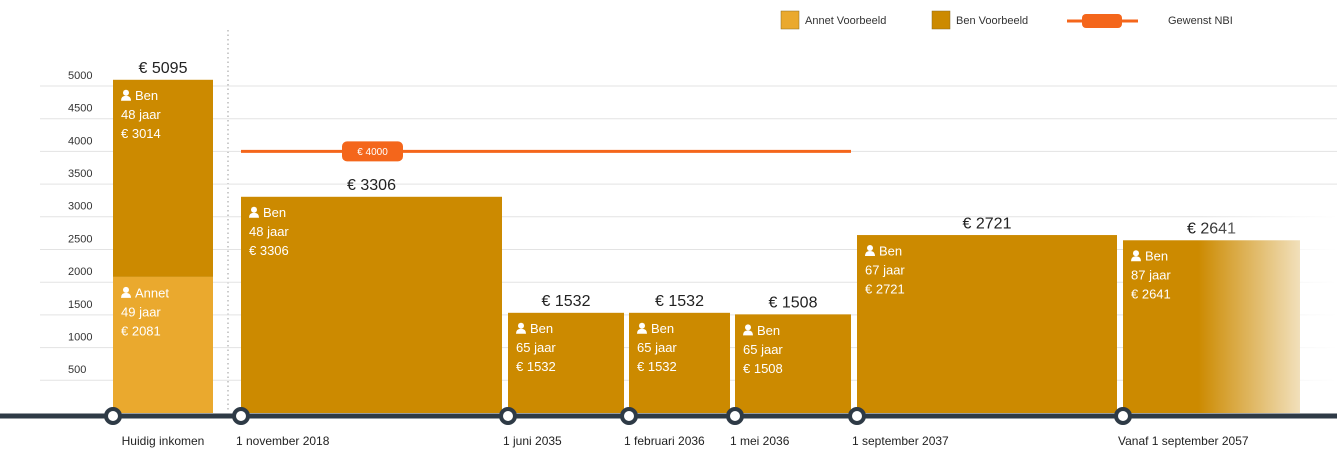  I want to click on bar-total: € 3306, so click(371, 185).